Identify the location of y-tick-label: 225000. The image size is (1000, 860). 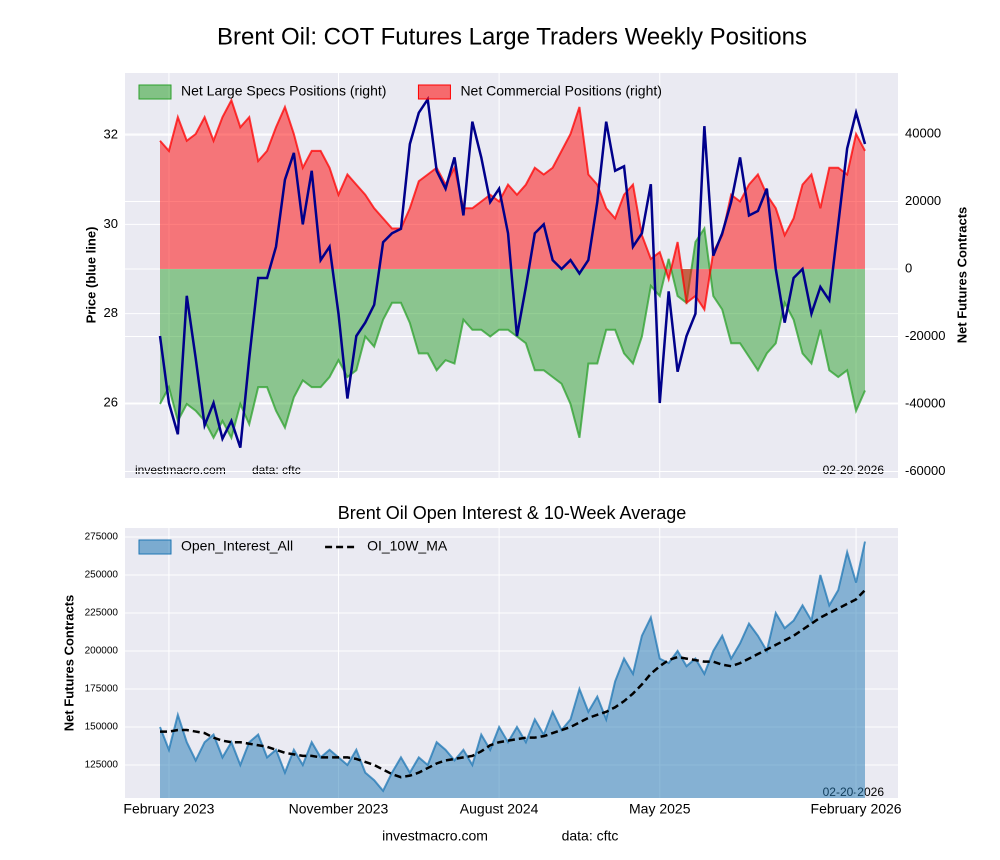
(102, 613).